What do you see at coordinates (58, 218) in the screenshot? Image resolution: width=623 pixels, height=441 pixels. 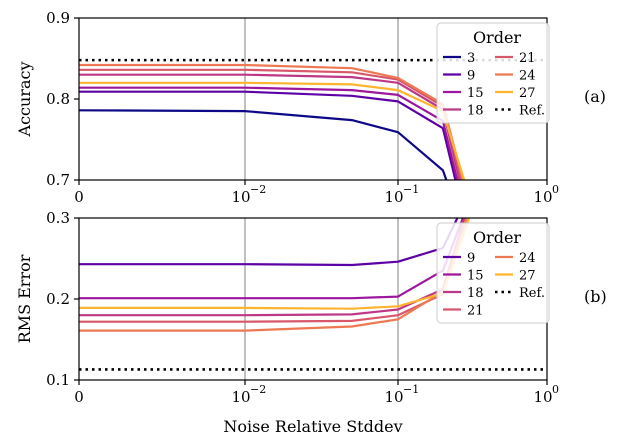 I see `y-tick-label-2: 0.3` at bounding box center [58, 218].